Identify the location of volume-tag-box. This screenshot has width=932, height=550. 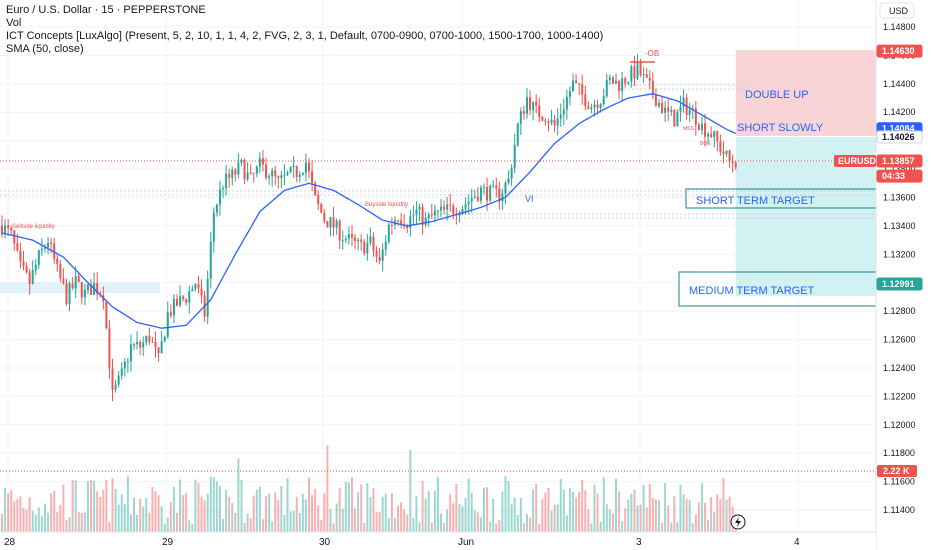
(897, 471).